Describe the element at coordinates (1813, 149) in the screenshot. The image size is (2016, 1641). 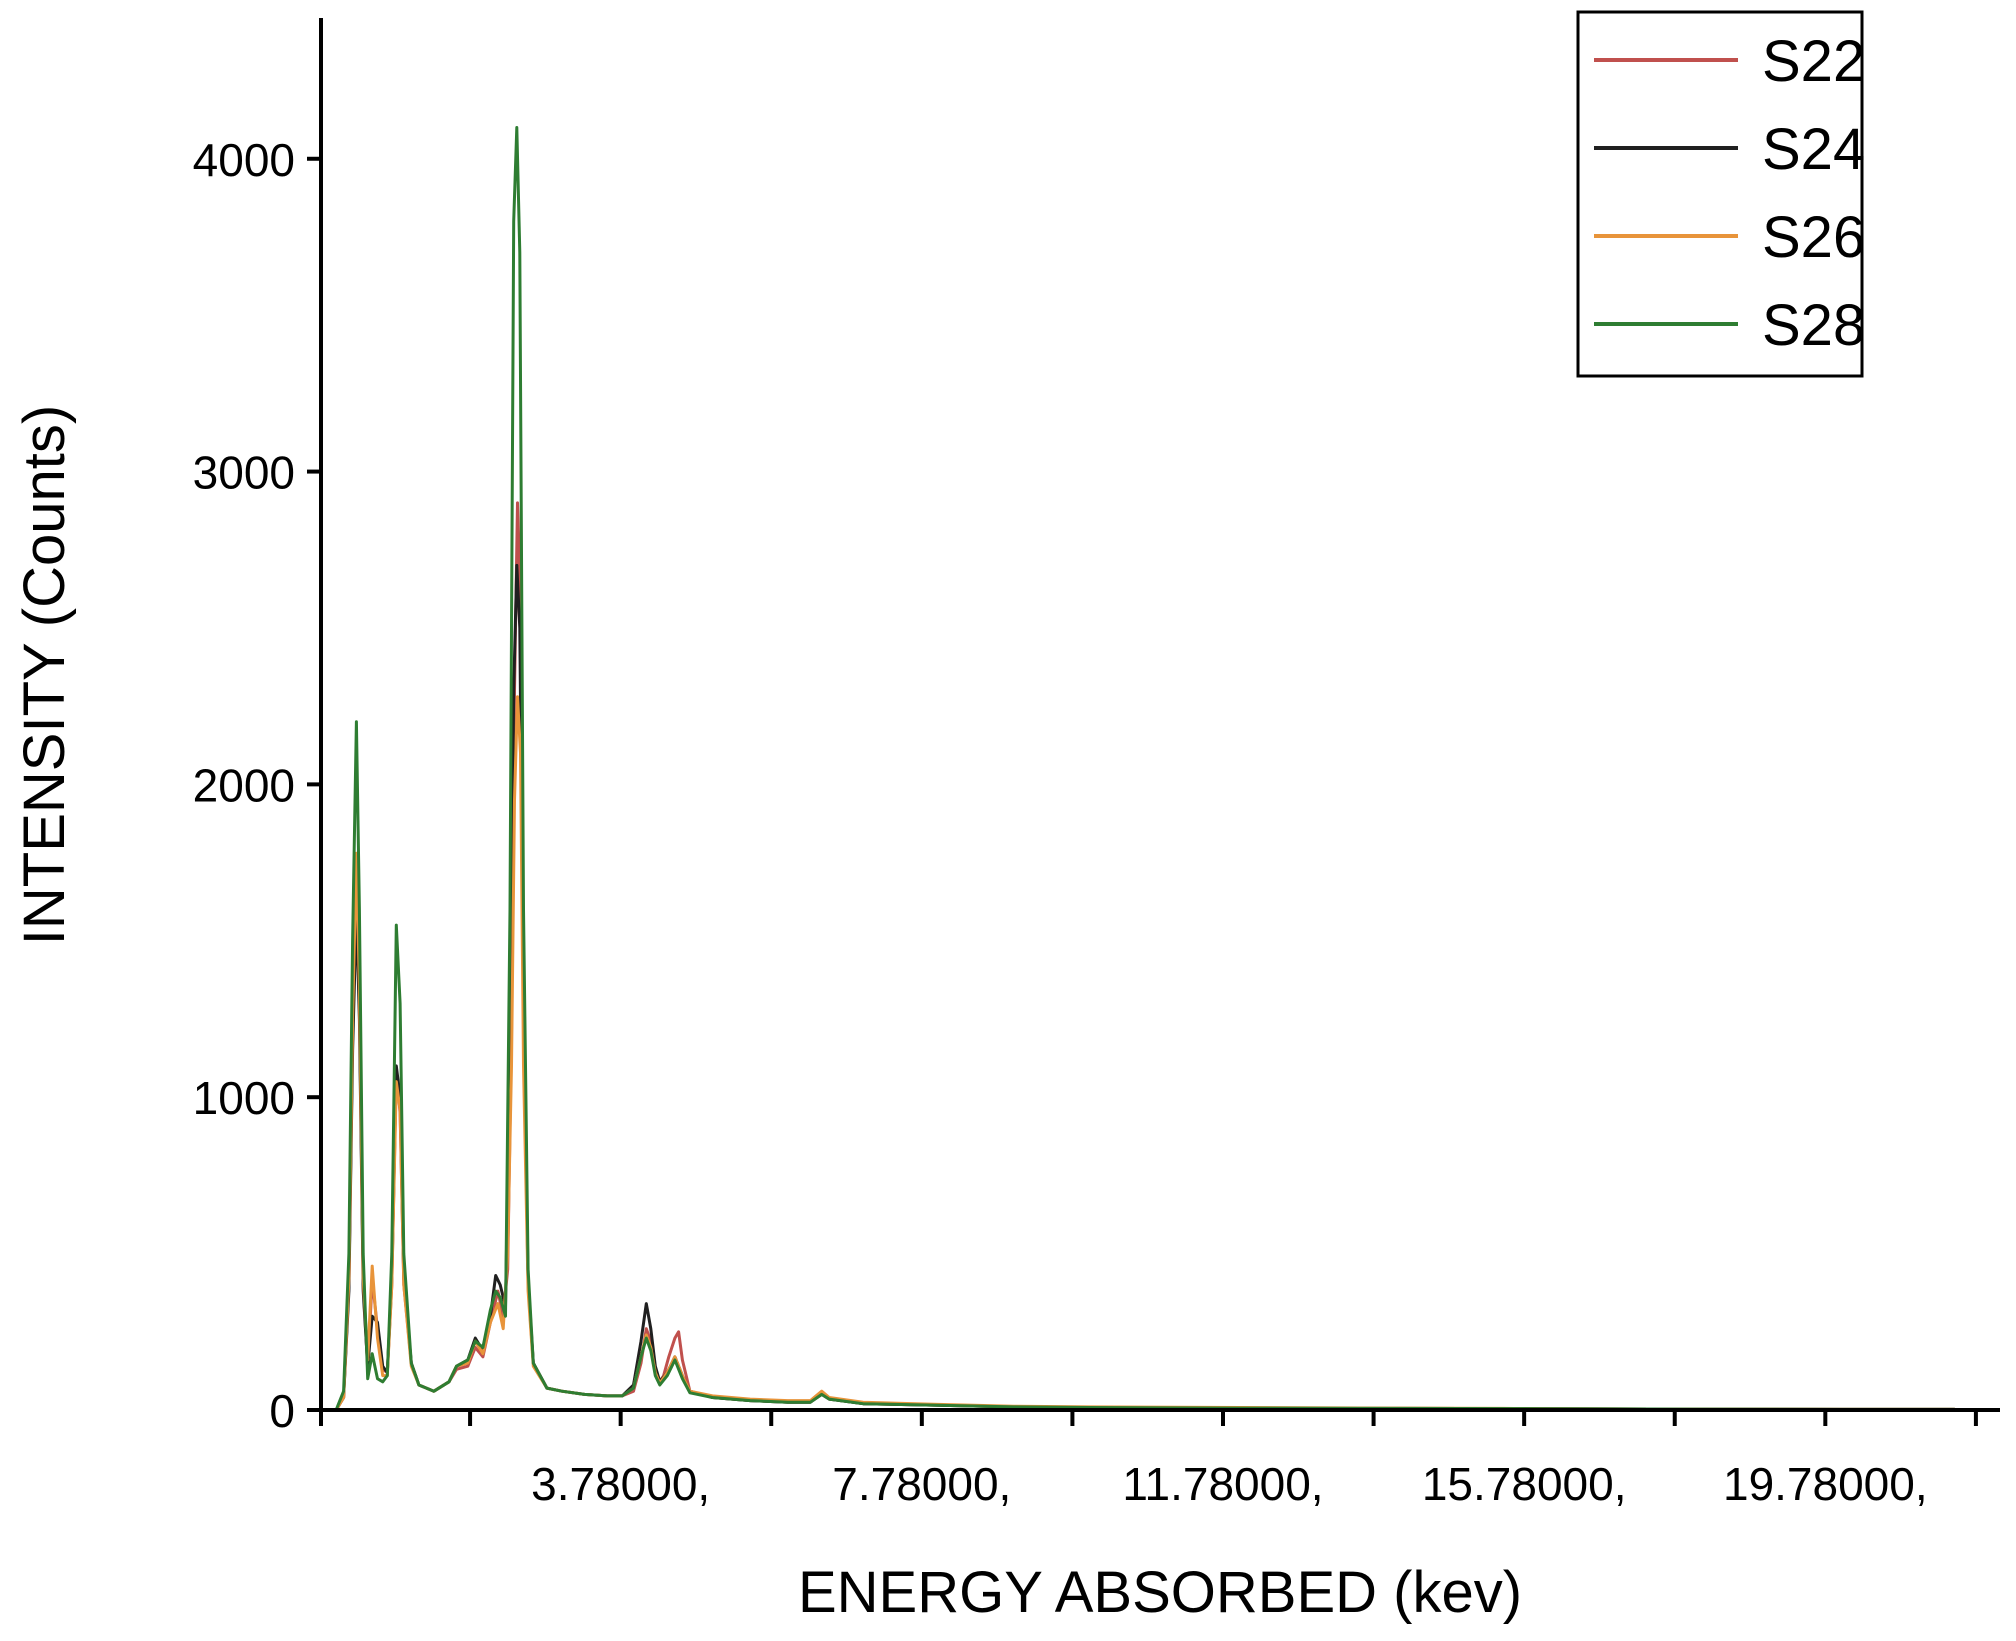
I see `legend-label-s24: S24` at that location.